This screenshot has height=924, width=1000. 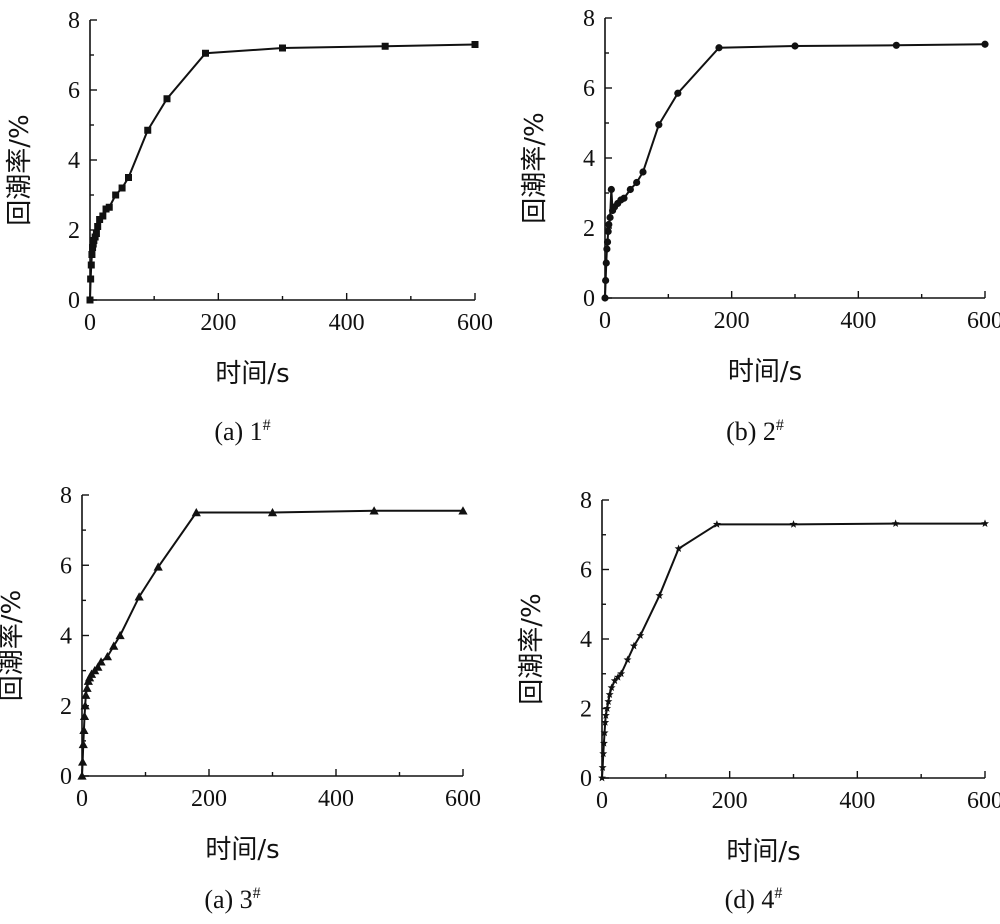 What do you see at coordinates (754, 899) in the screenshot?
I see `panel-caption: (d) 4#` at bounding box center [754, 899].